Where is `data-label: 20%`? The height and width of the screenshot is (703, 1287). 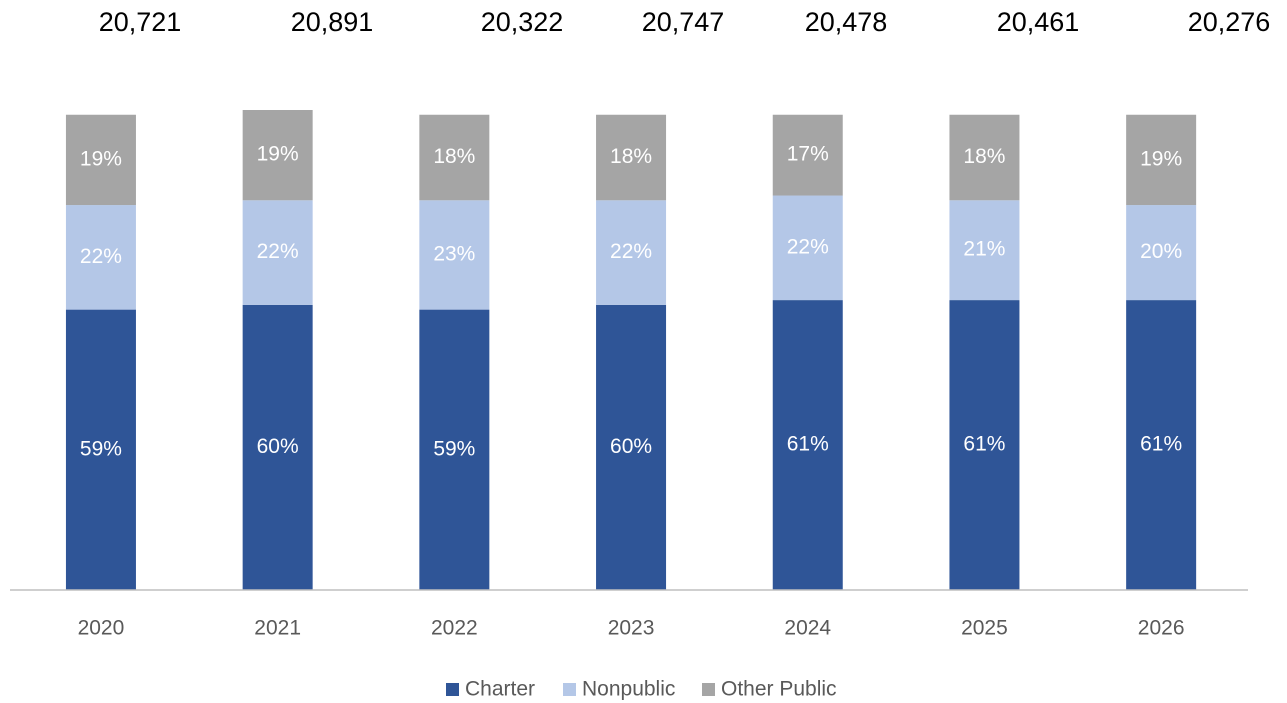 data-label: 20% is located at coordinates (1161, 251).